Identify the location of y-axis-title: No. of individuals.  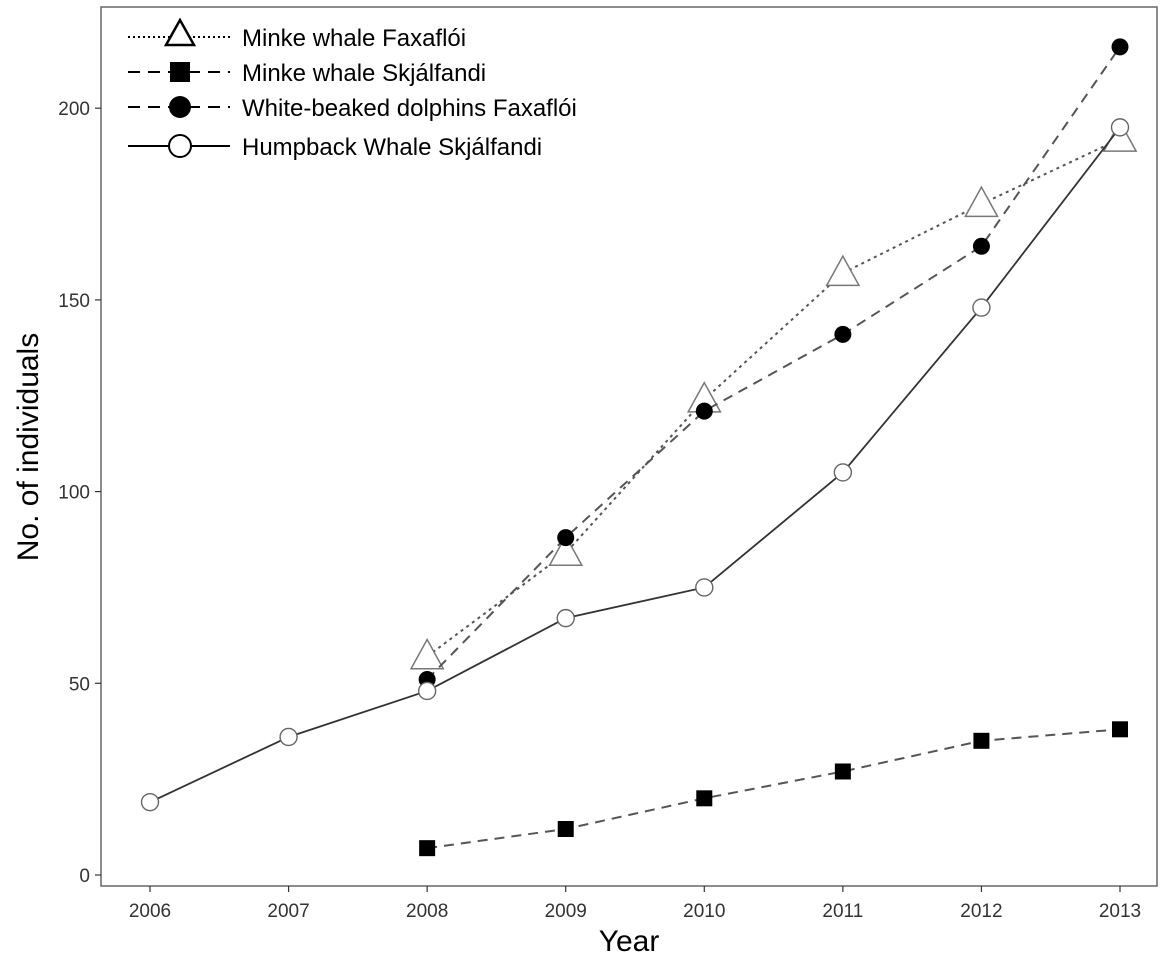
(28, 447).